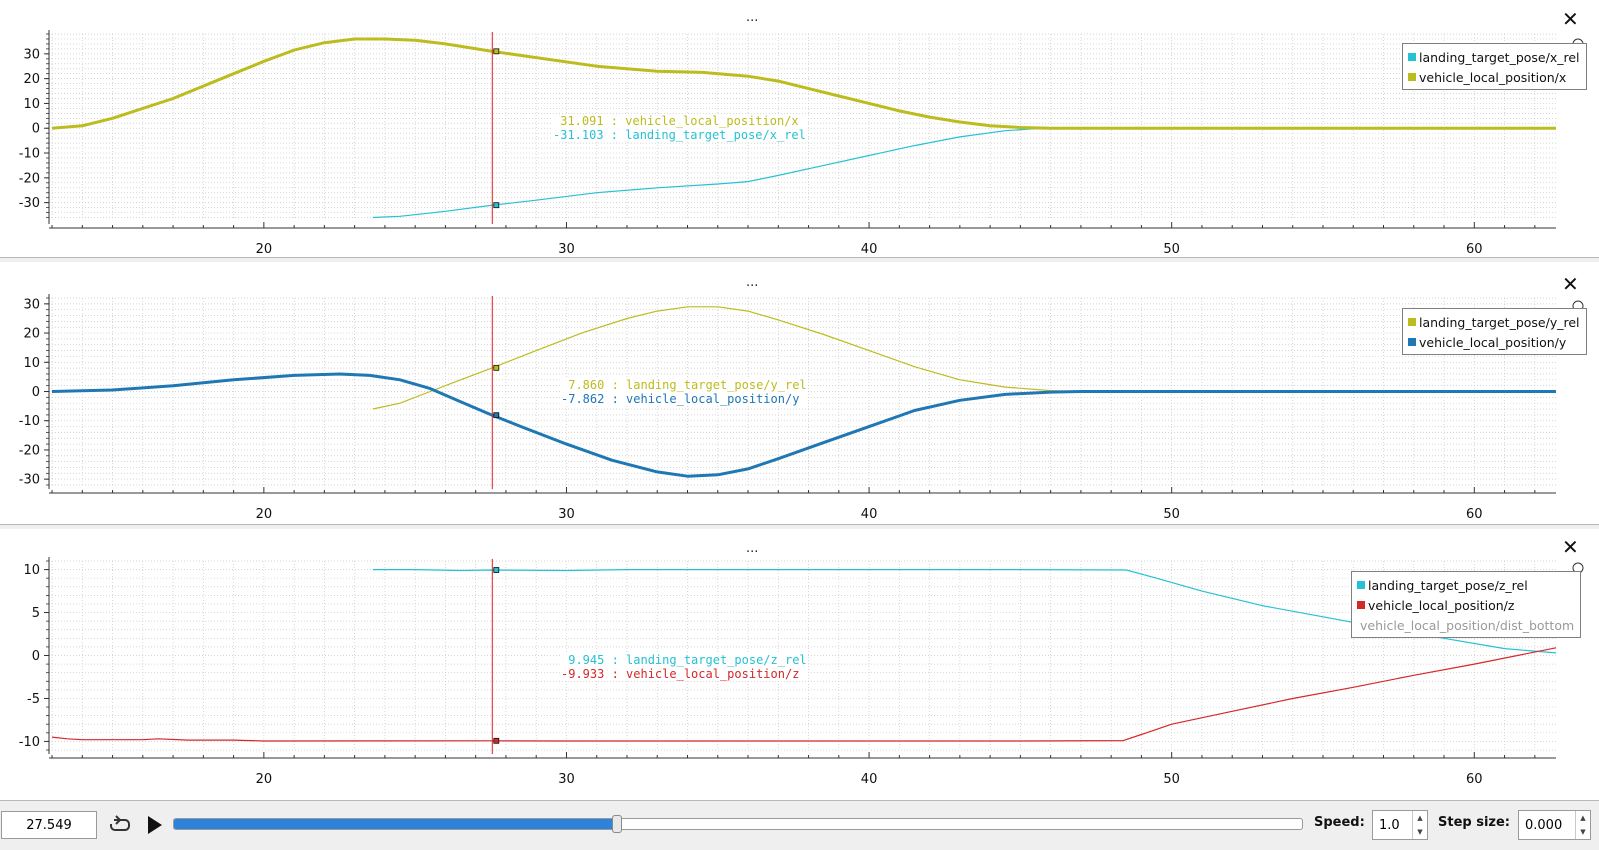 This screenshot has width=1599, height=850. I want to click on legend-label: landing_target_pose/z_rel, so click(1448, 585).